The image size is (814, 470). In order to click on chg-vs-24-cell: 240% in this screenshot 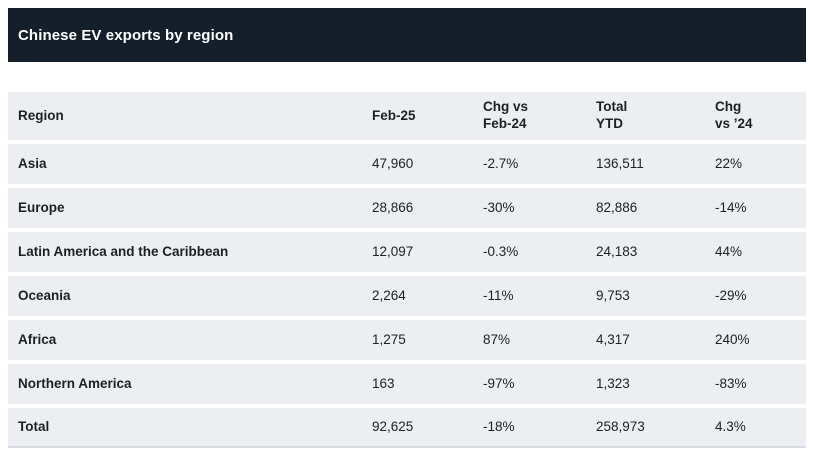, I will do `click(732, 339)`.